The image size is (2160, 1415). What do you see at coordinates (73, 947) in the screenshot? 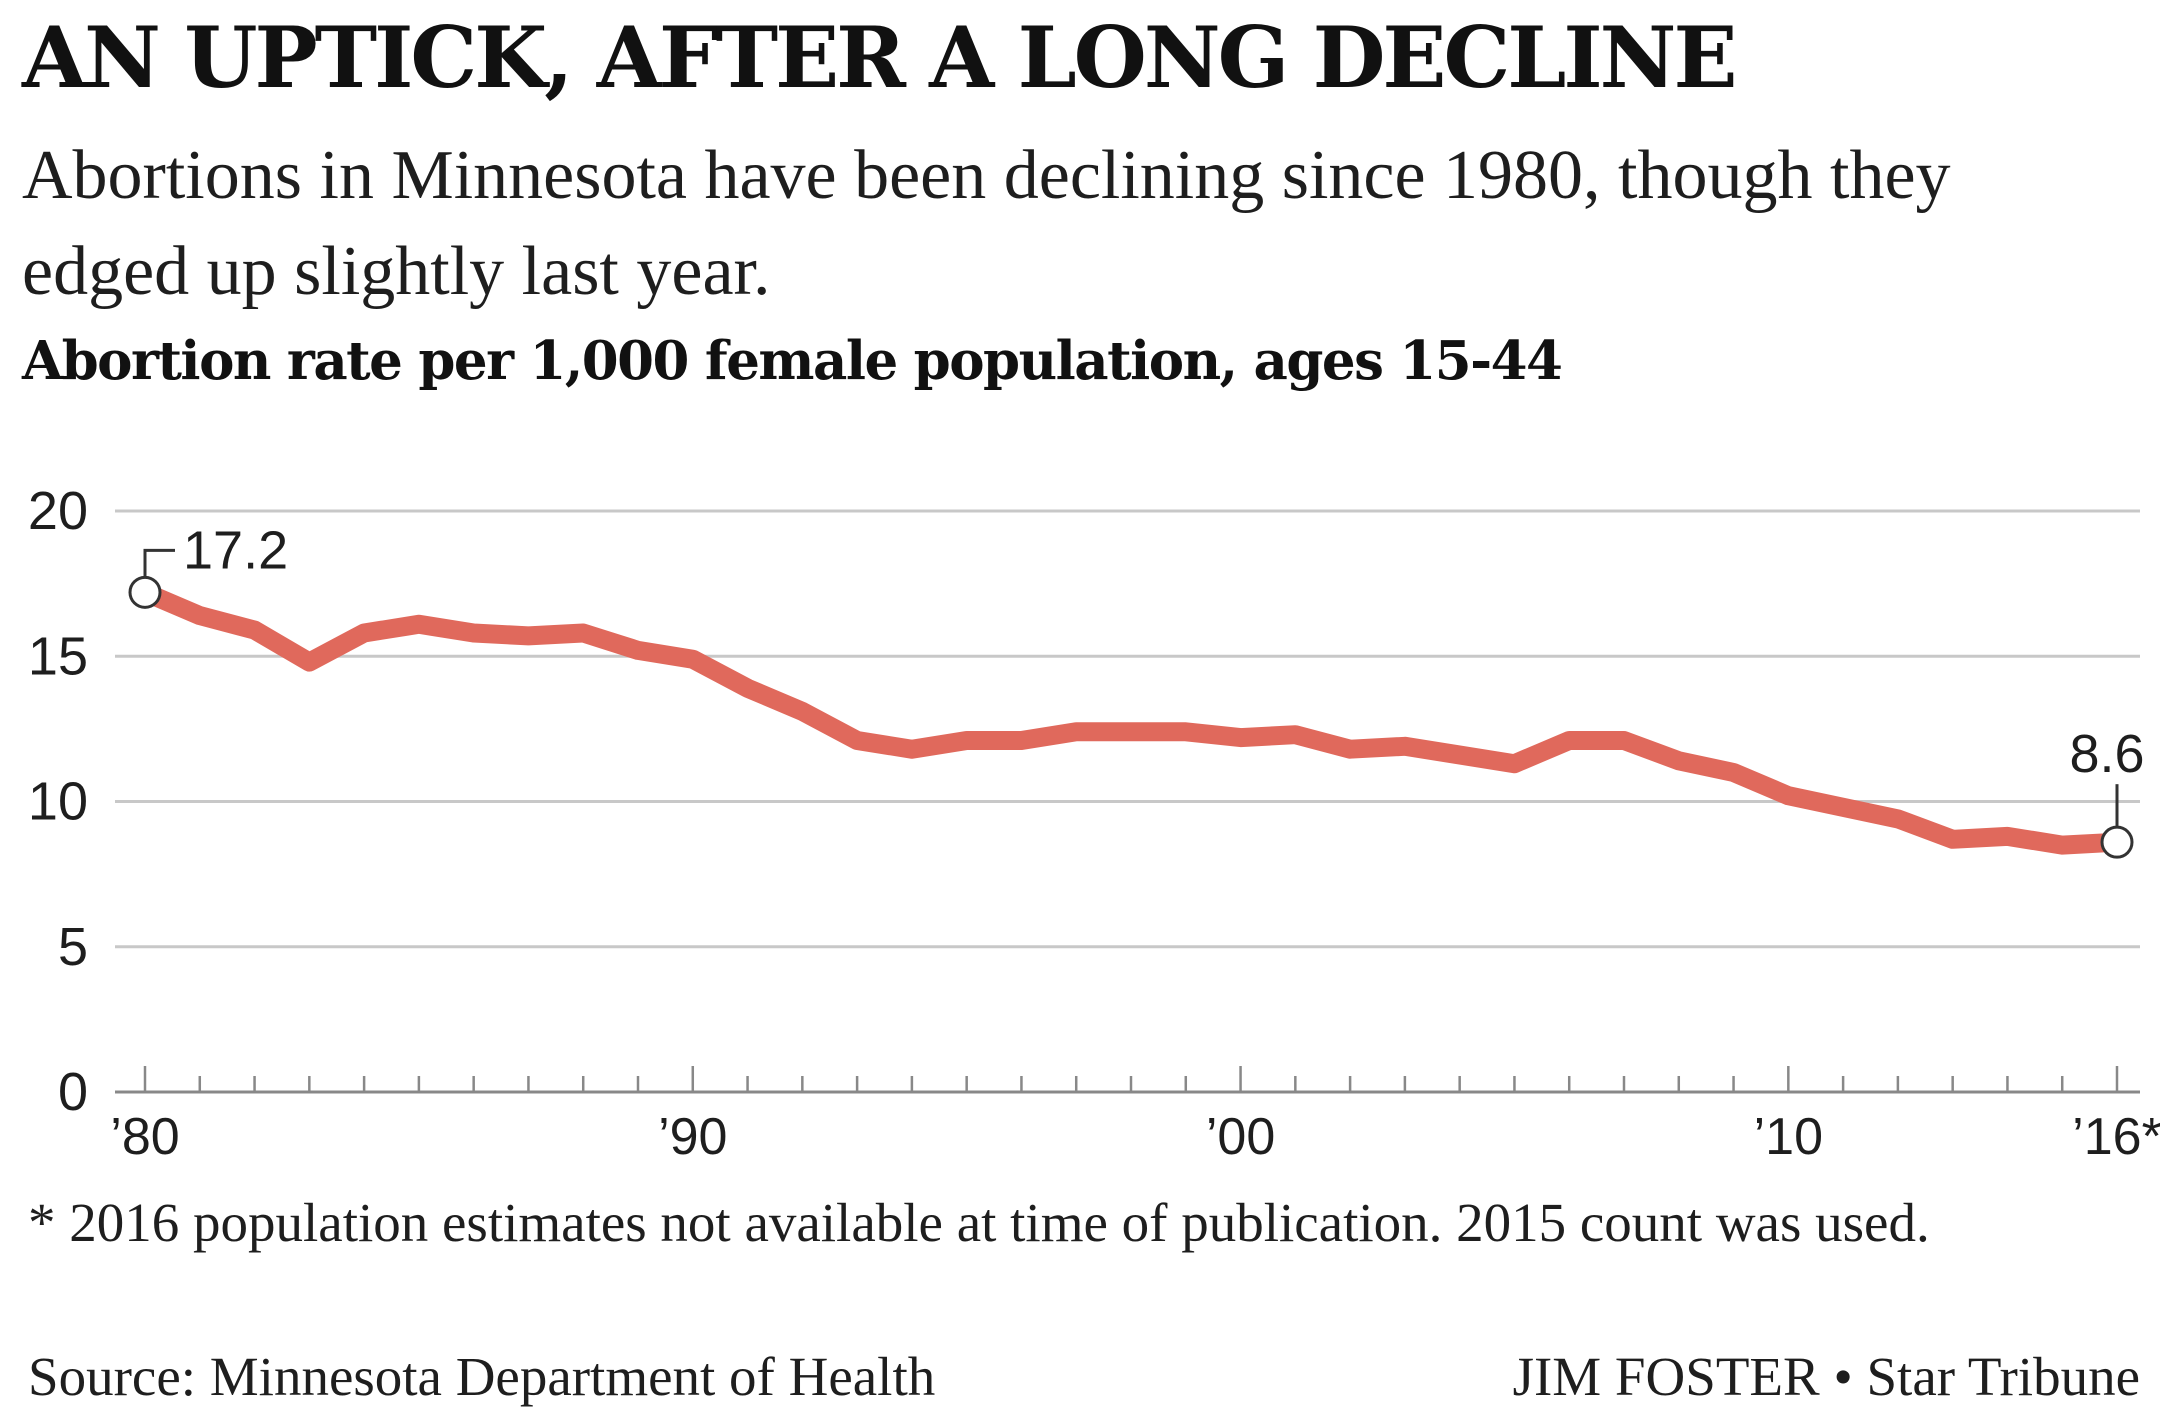
I see `y-tick-label: 5` at bounding box center [73, 947].